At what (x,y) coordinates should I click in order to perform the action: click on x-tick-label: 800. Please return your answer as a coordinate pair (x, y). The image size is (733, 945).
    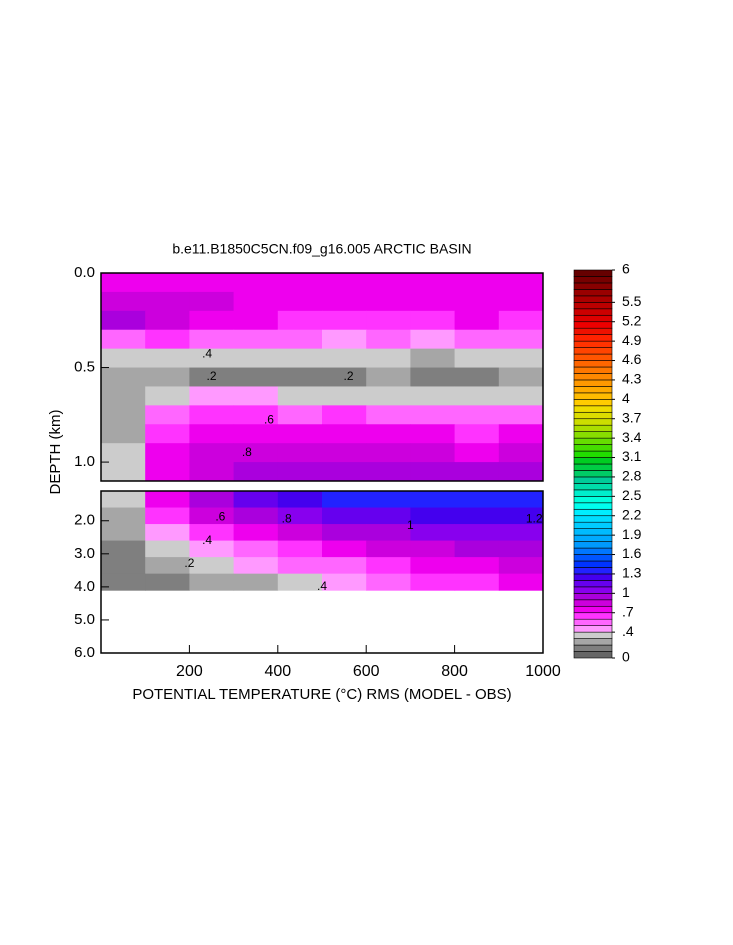
    Looking at the image, I should click on (454, 671).